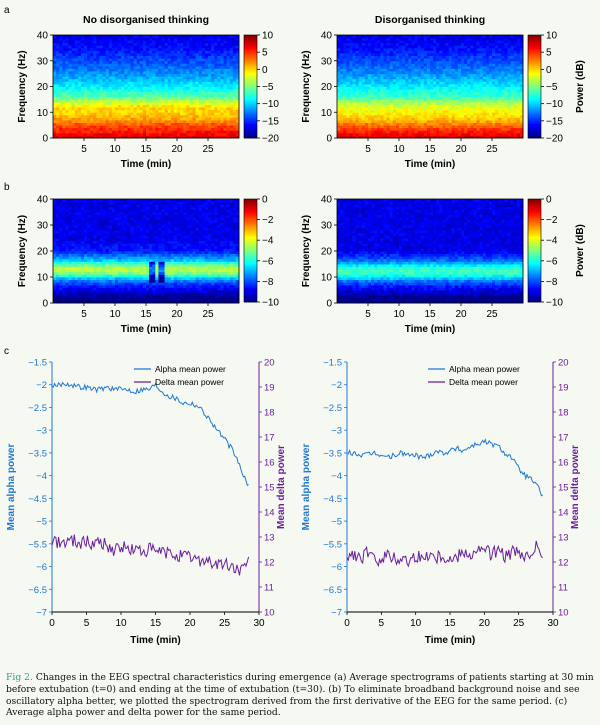  Describe the element at coordinates (250, 113) in the screenshot. I see `colorbar-step` at that location.